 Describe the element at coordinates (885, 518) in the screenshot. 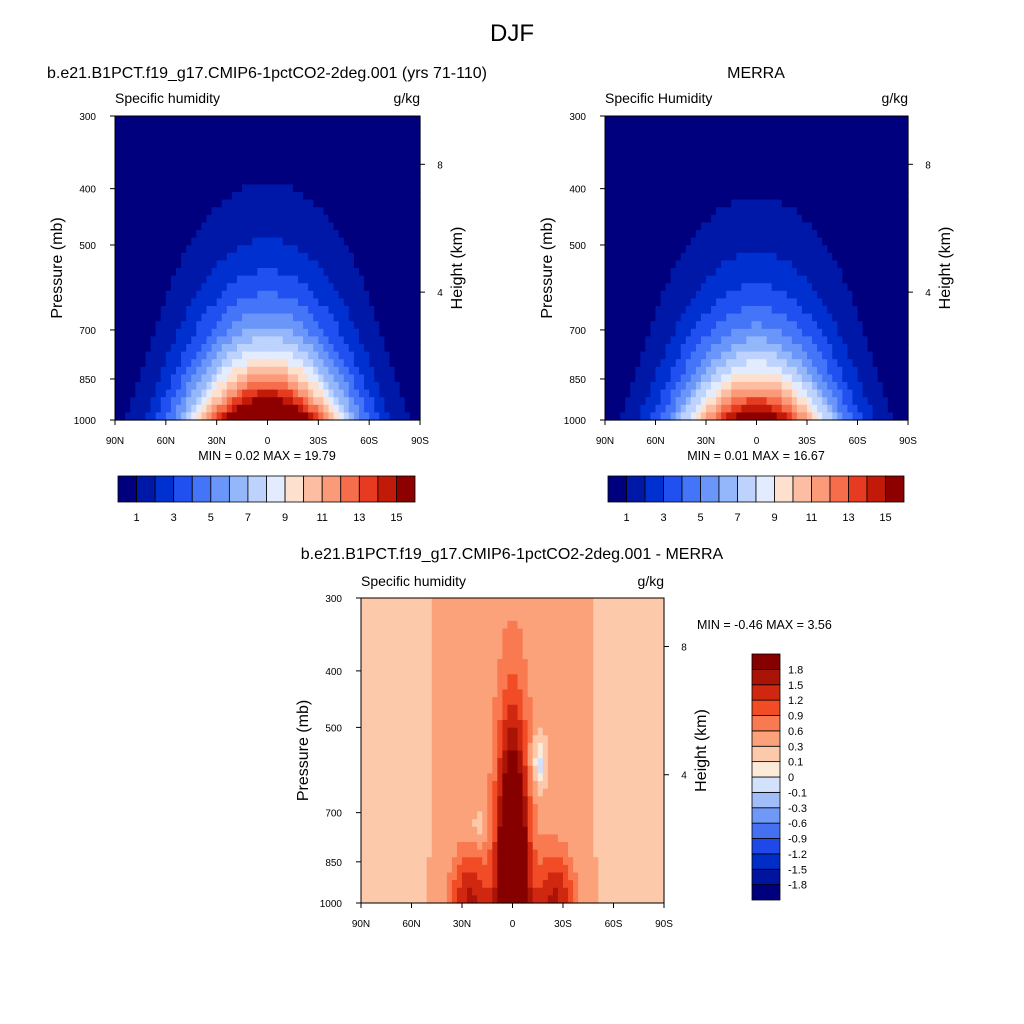

I see `colorbar-label: 15` at that location.